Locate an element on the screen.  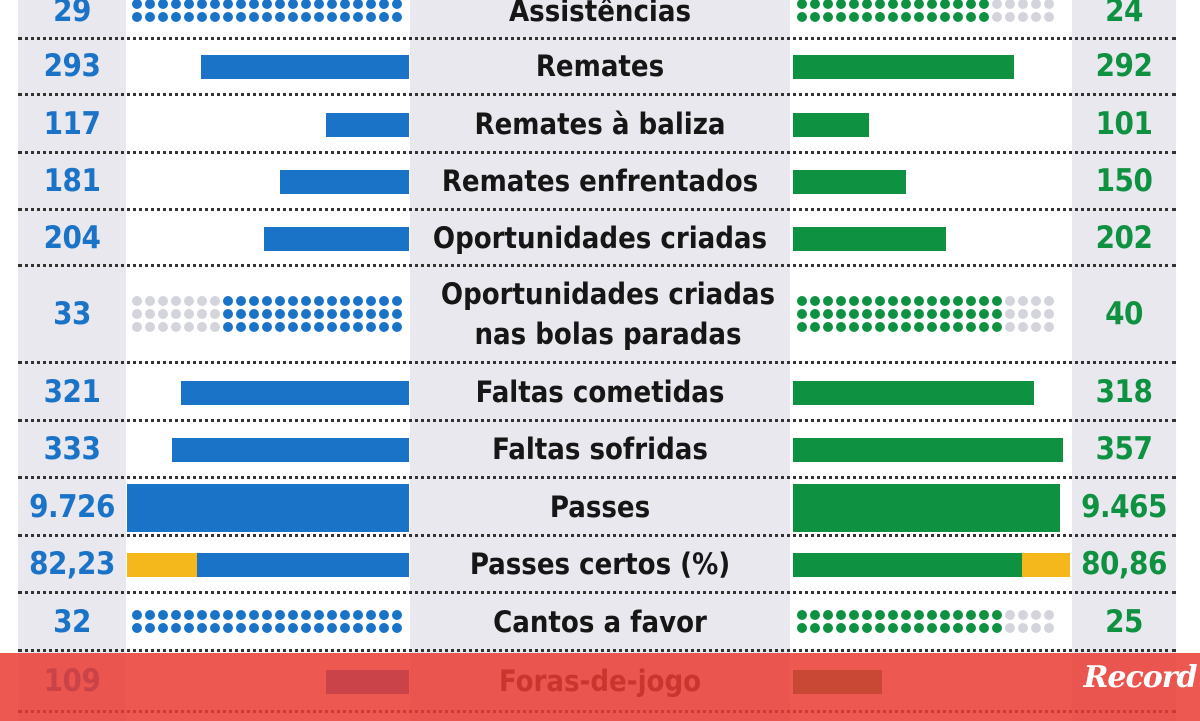
left-value: 117 is located at coordinates (72, 124).